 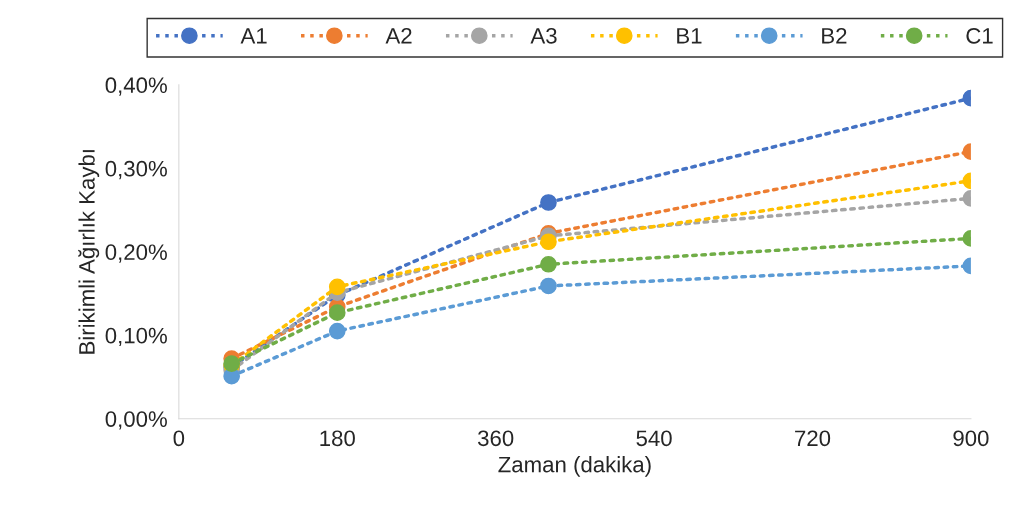 What do you see at coordinates (136, 337) in the screenshot?
I see `y-tick-label: 0,10%` at bounding box center [136, 337].